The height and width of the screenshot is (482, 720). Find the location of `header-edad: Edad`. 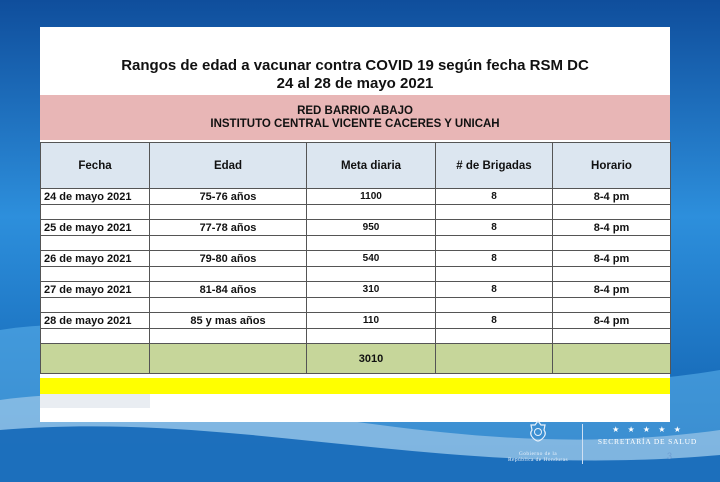

header-edad: Edad is located at coordinates (228, 165).